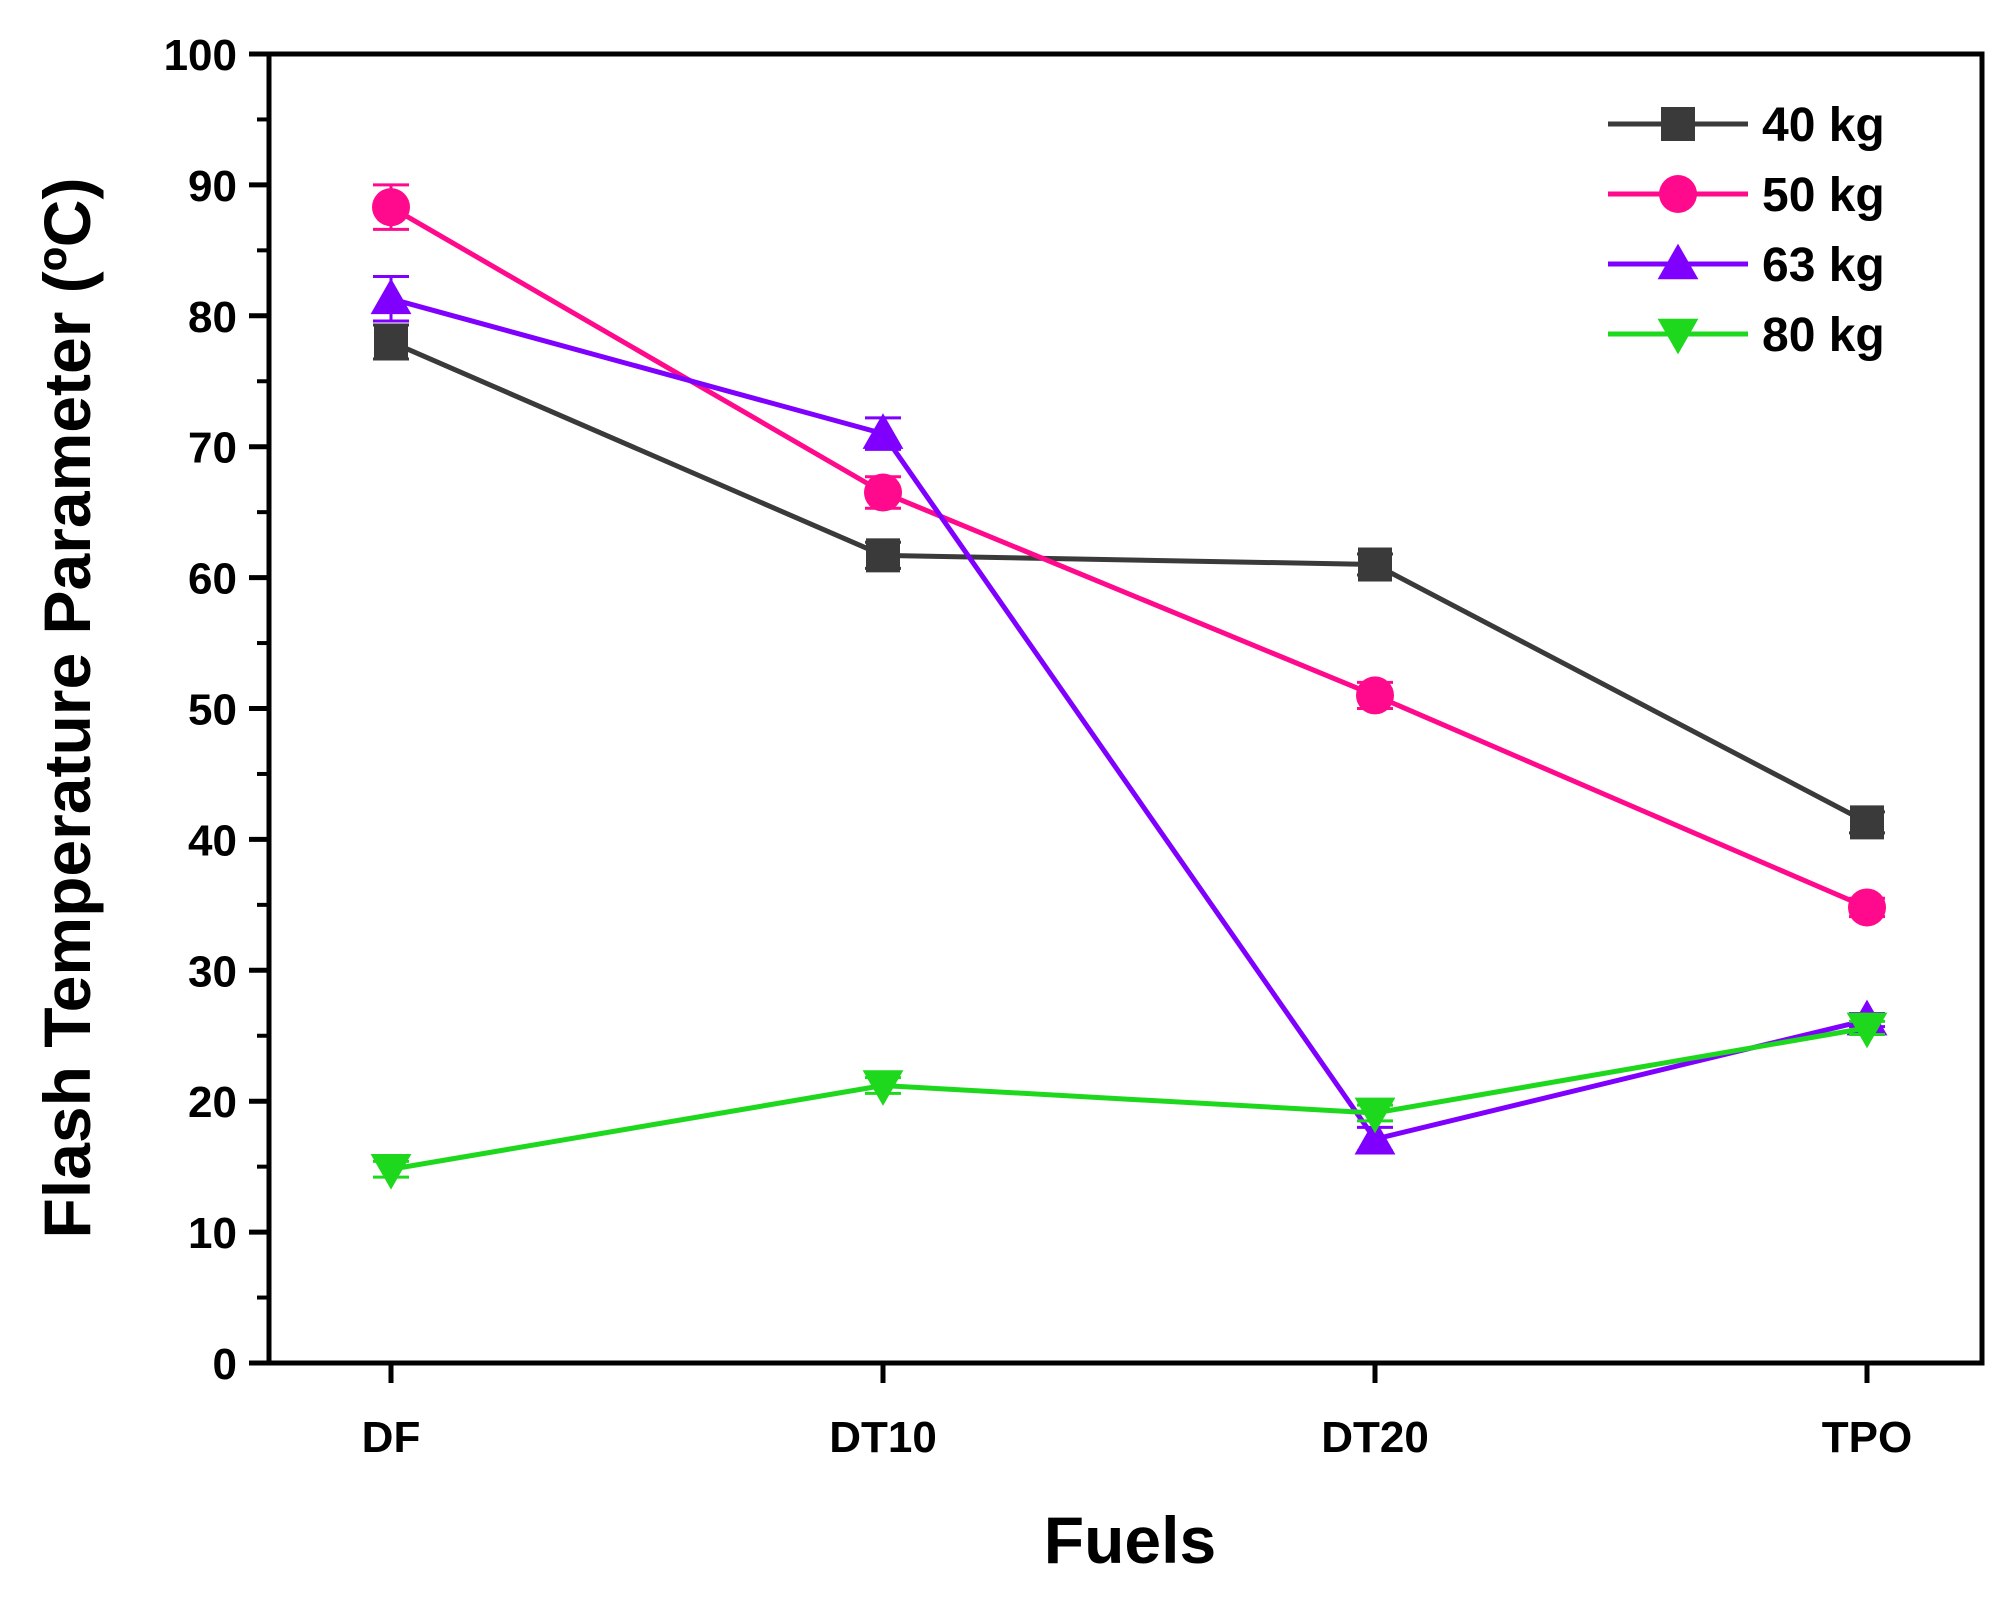 The image size is (2013, 1597). What do you see at coordinates (1137, 1412) in the screenshot?
I see `x-axis-ticks: DF DT10 DT20 TPO` at bounding box center [1137, 1412].